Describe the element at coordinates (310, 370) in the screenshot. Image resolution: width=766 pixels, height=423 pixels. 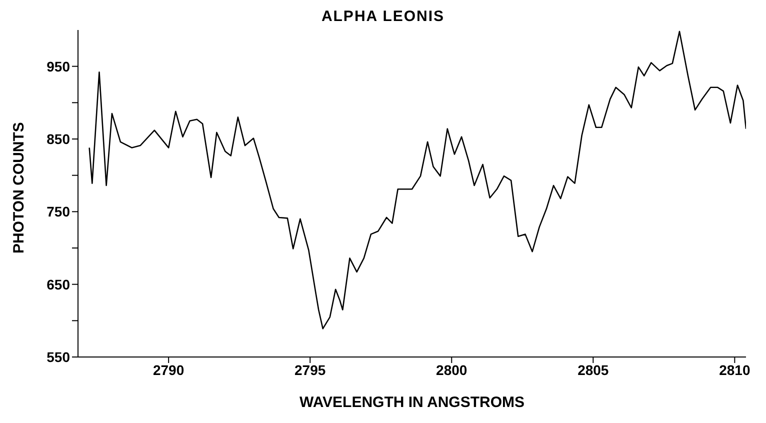
I see `x-tick-label: 2795` at that location.